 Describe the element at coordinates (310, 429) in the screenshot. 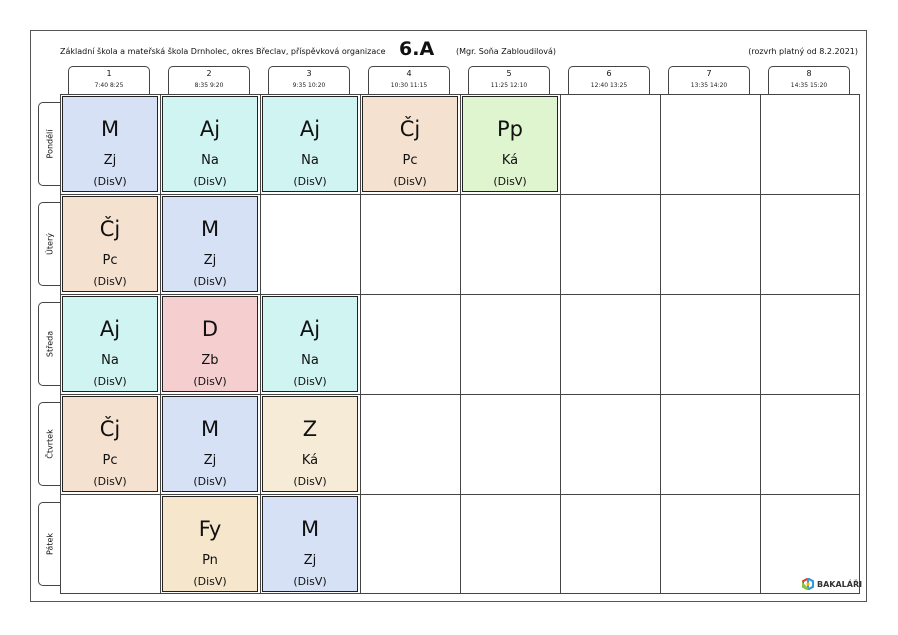

I see `lesson-subject: Z` at that location.